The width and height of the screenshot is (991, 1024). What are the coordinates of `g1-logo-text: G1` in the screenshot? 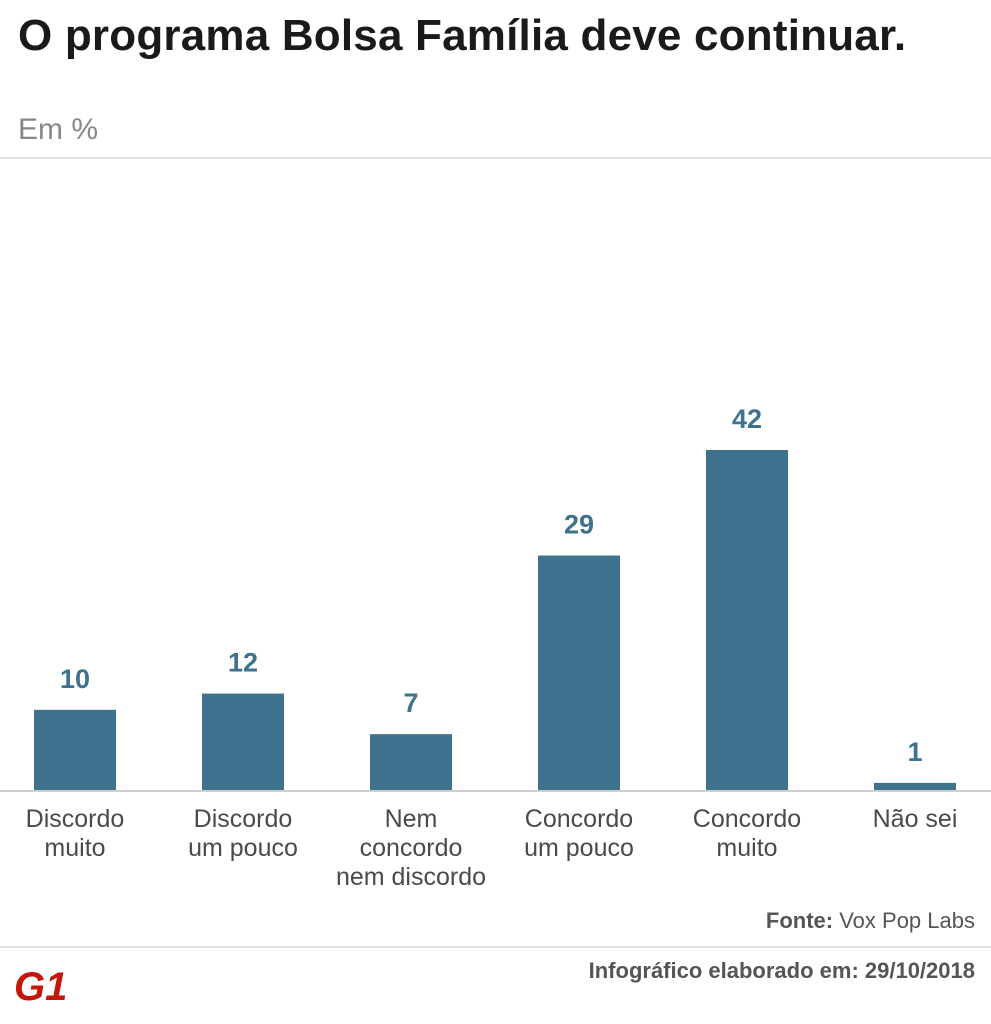 It's located at (40, 985).